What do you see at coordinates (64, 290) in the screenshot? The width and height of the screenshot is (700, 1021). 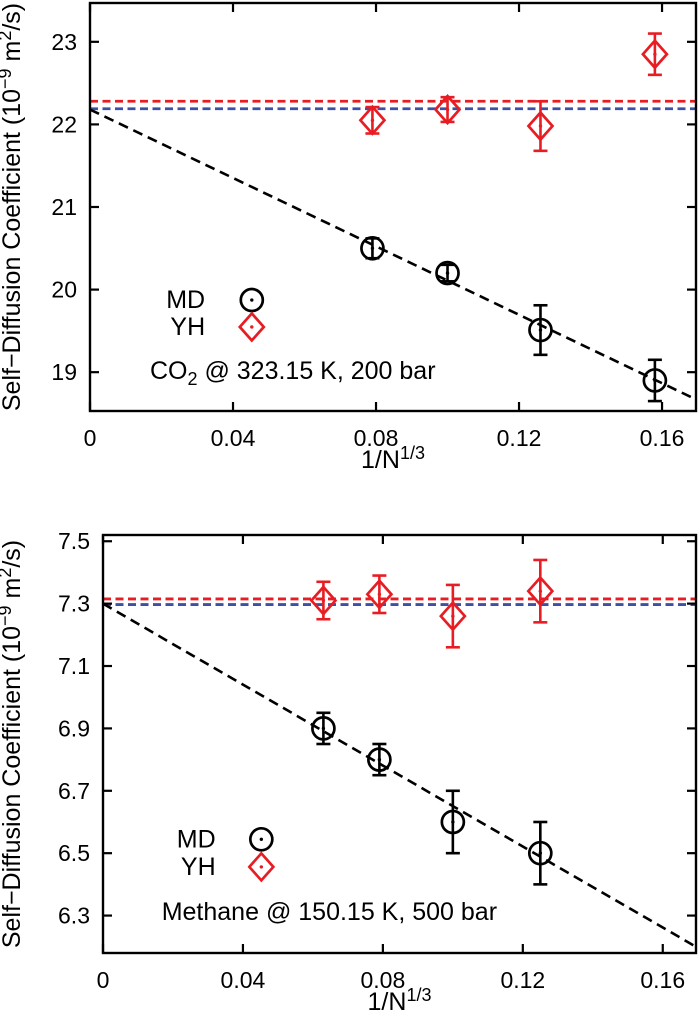 I see `y-tick-label: 20` at bounding box center [64, 290].